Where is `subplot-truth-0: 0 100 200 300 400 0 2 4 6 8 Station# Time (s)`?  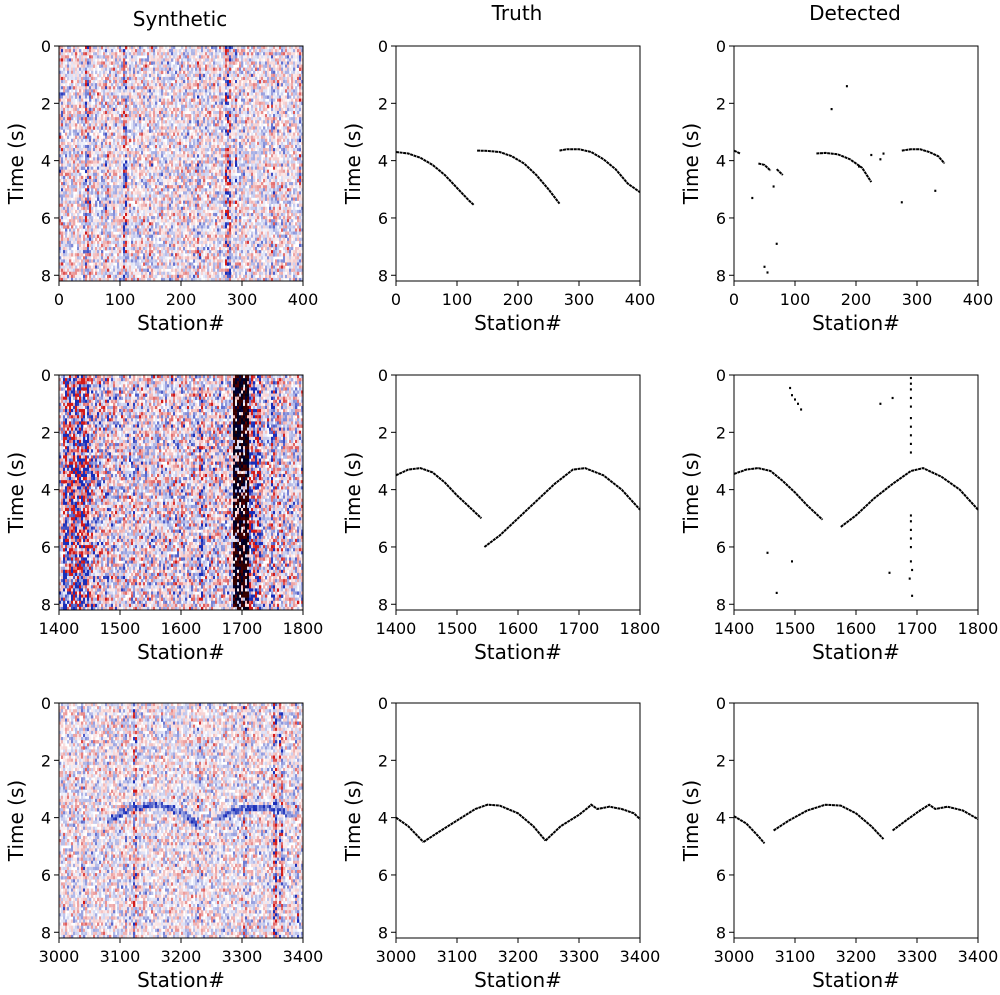
subplot-truth-0: 0 100 200 300 400 0 2 4 6 8 Station# Time (s) is located at coordinates (498, 186).